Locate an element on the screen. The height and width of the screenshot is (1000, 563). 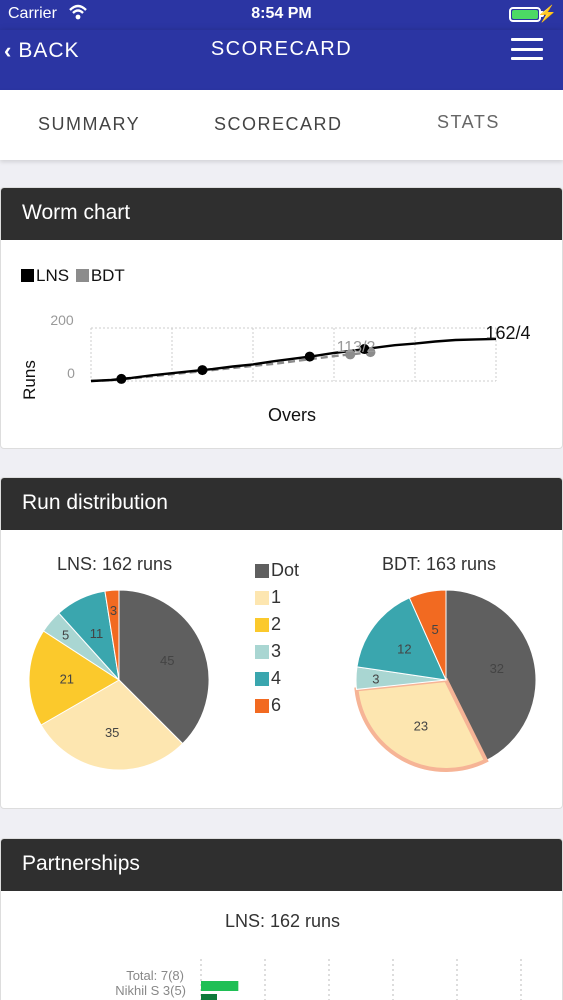
y-tick-0: 0 is located at coordinates (71, 373).